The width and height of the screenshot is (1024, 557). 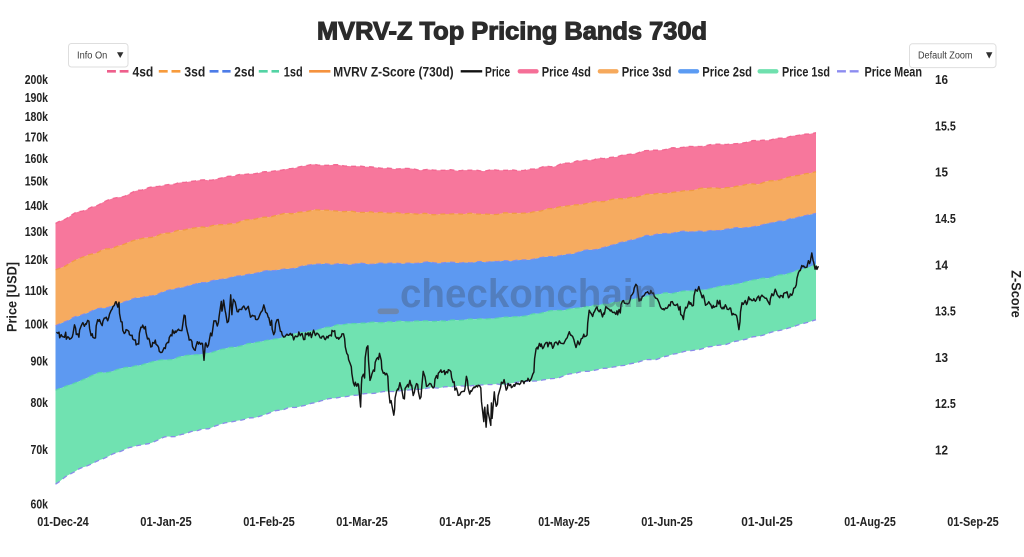 I want to click on svg-text: 01-Jul-25, so click(x=767, y=521).